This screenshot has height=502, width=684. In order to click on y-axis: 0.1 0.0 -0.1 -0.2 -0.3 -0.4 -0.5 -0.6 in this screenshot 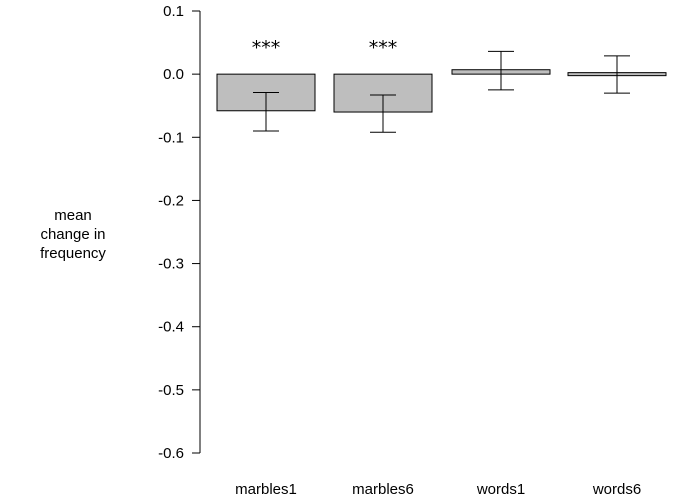, I will do `click(179, 232)`.